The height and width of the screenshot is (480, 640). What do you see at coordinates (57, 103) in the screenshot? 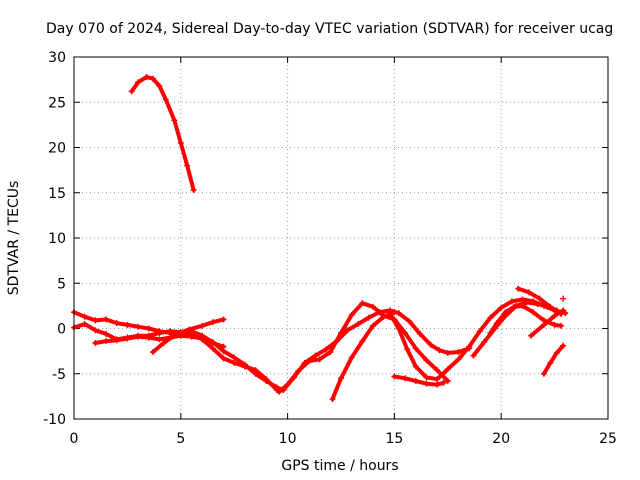
I see `y-tick-label: 25` at bounding box center [57, 103].